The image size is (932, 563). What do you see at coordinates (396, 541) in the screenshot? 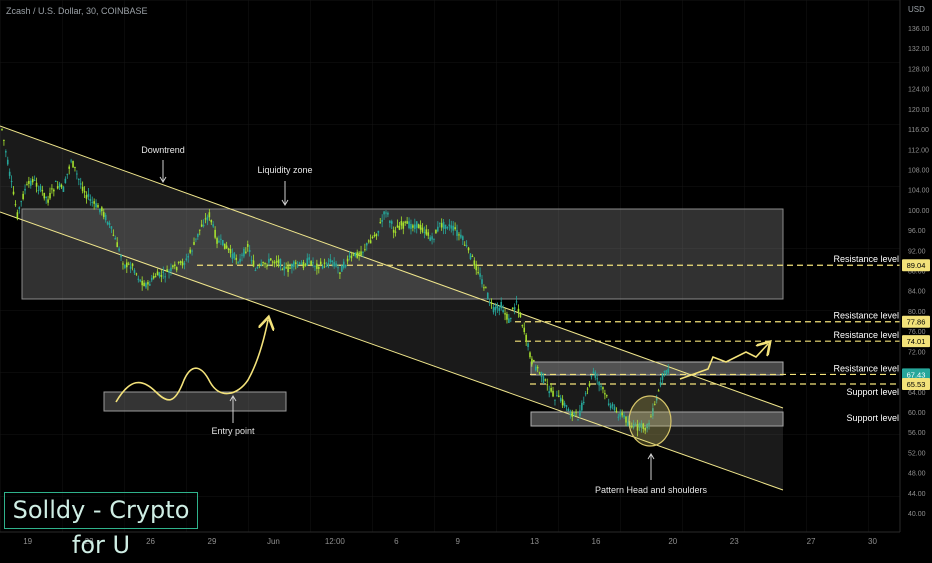
I see `x-tick-label: 6` at bounding box center [396, 541].